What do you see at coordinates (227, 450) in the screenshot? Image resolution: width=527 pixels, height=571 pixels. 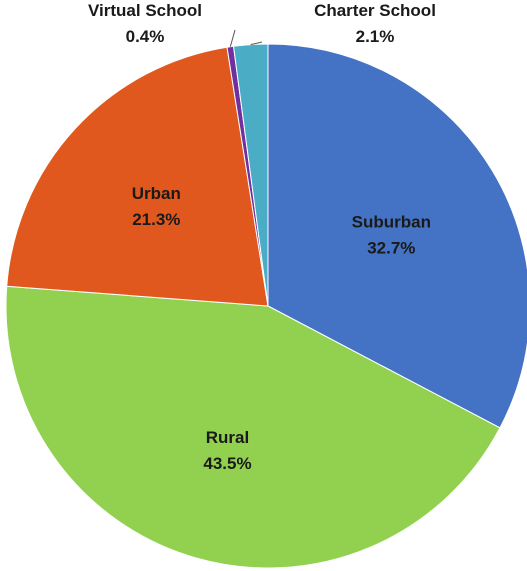 I see `slice-label-rural: Rural 43.5%` at bounding box center [227, 450].